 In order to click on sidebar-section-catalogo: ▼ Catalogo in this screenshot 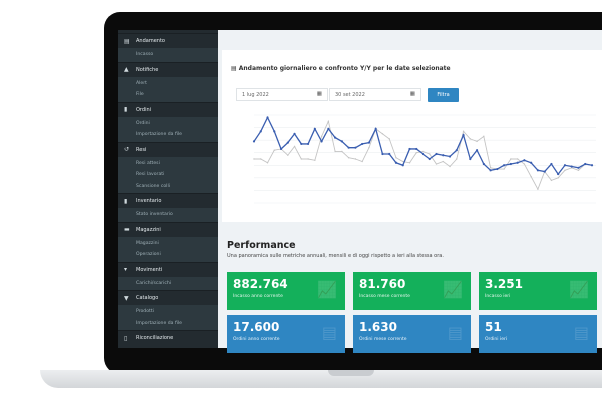, I will do `click(168, 297)`.